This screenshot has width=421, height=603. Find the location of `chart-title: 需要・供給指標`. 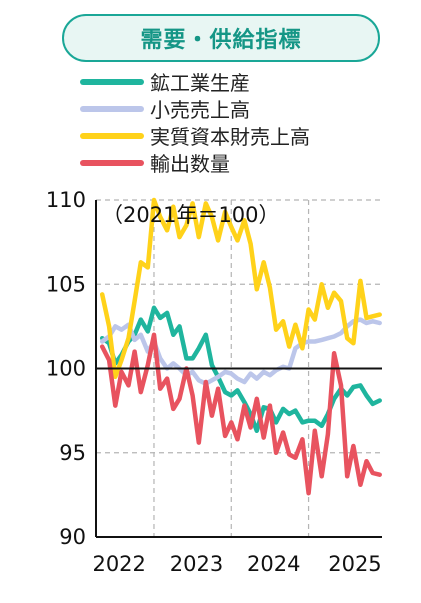

chart-title: 需要・供給指標 is located at coordinates (221, 40).